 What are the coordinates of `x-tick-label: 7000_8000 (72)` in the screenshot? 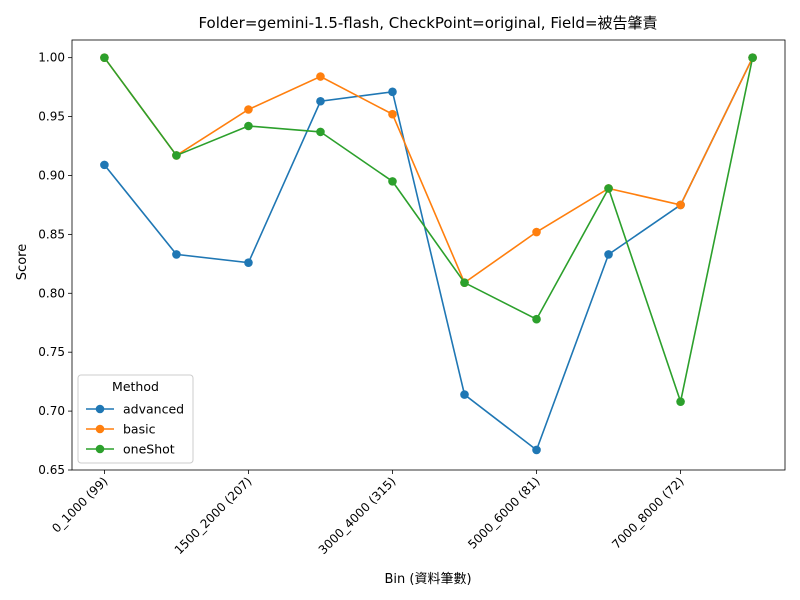 It's located at (647, 512).